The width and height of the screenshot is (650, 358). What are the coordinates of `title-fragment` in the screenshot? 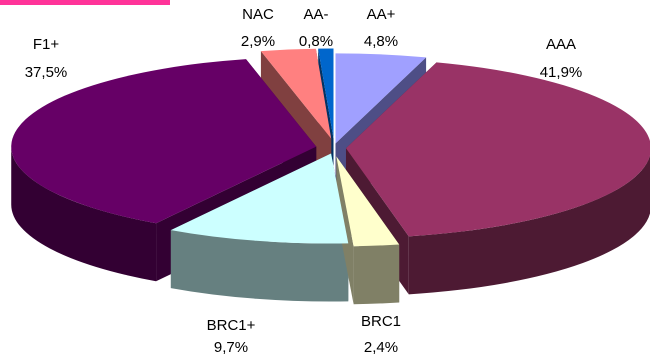 It's located at (85, 2).